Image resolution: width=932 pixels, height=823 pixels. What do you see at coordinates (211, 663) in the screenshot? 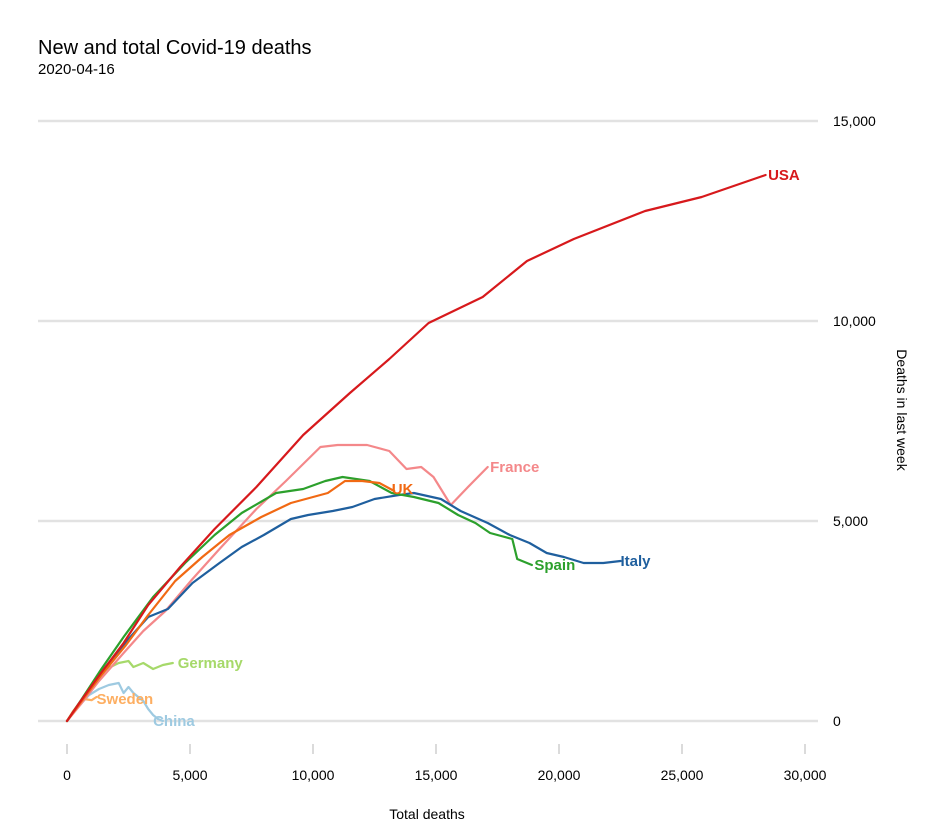
I see `series-label-germany: Germany` at bounding box center [211, 663].